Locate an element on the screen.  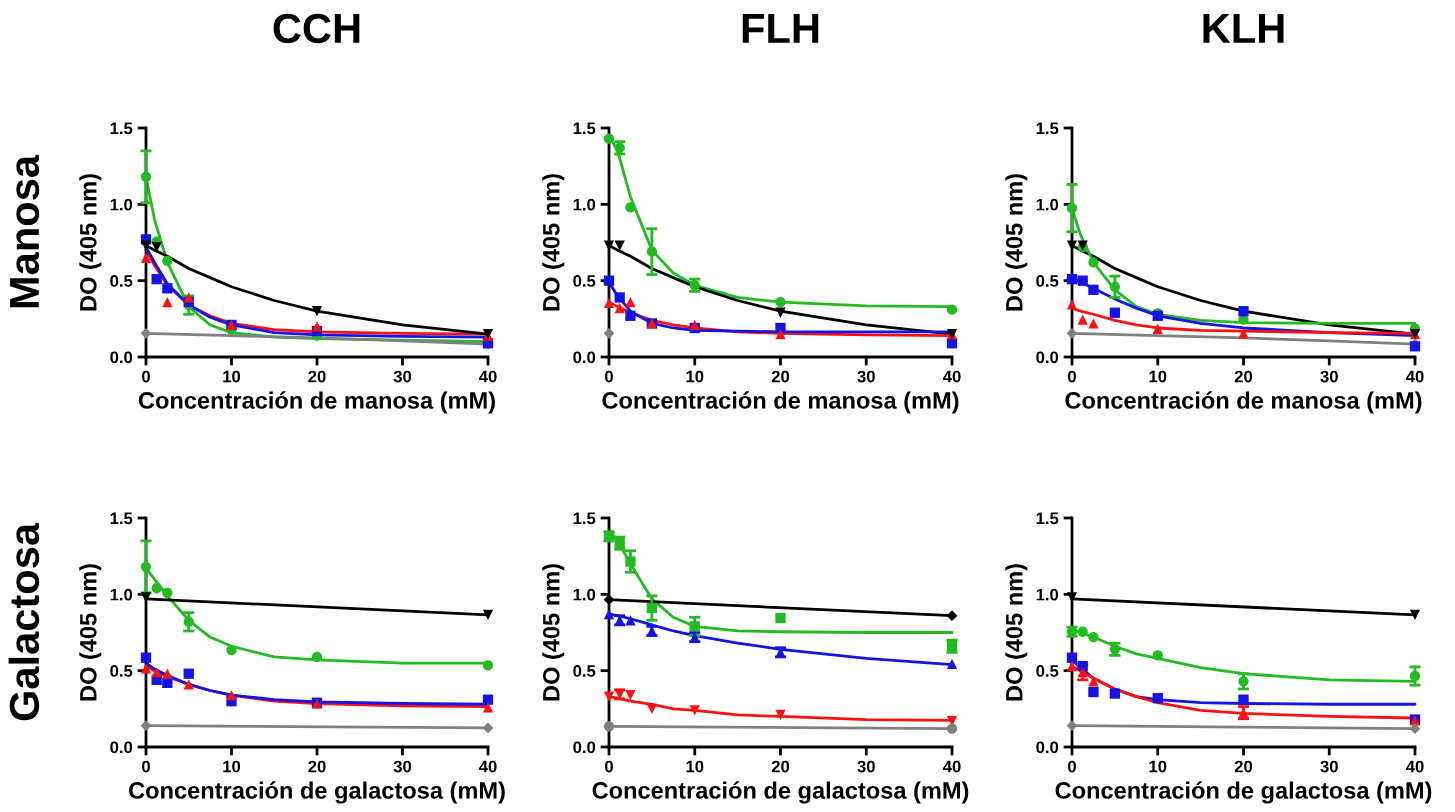
text: Manosa is located at coordinates (25, 231).